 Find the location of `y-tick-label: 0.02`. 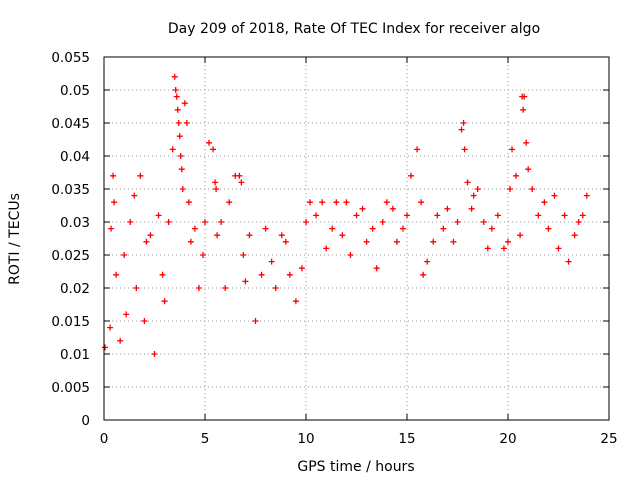

y-tick-label: 0.02 is located at coordinates (75, 289).